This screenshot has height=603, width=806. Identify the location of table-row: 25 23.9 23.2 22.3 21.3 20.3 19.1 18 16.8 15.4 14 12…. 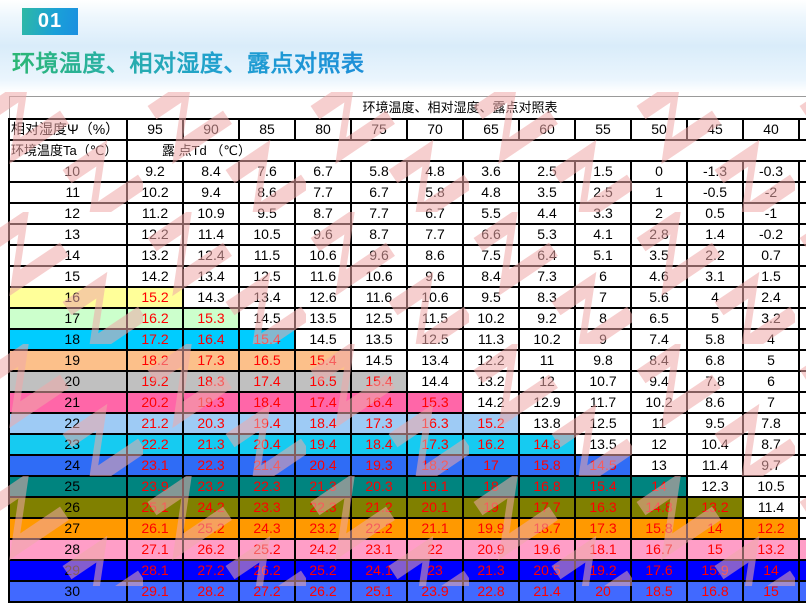
(407, 486).